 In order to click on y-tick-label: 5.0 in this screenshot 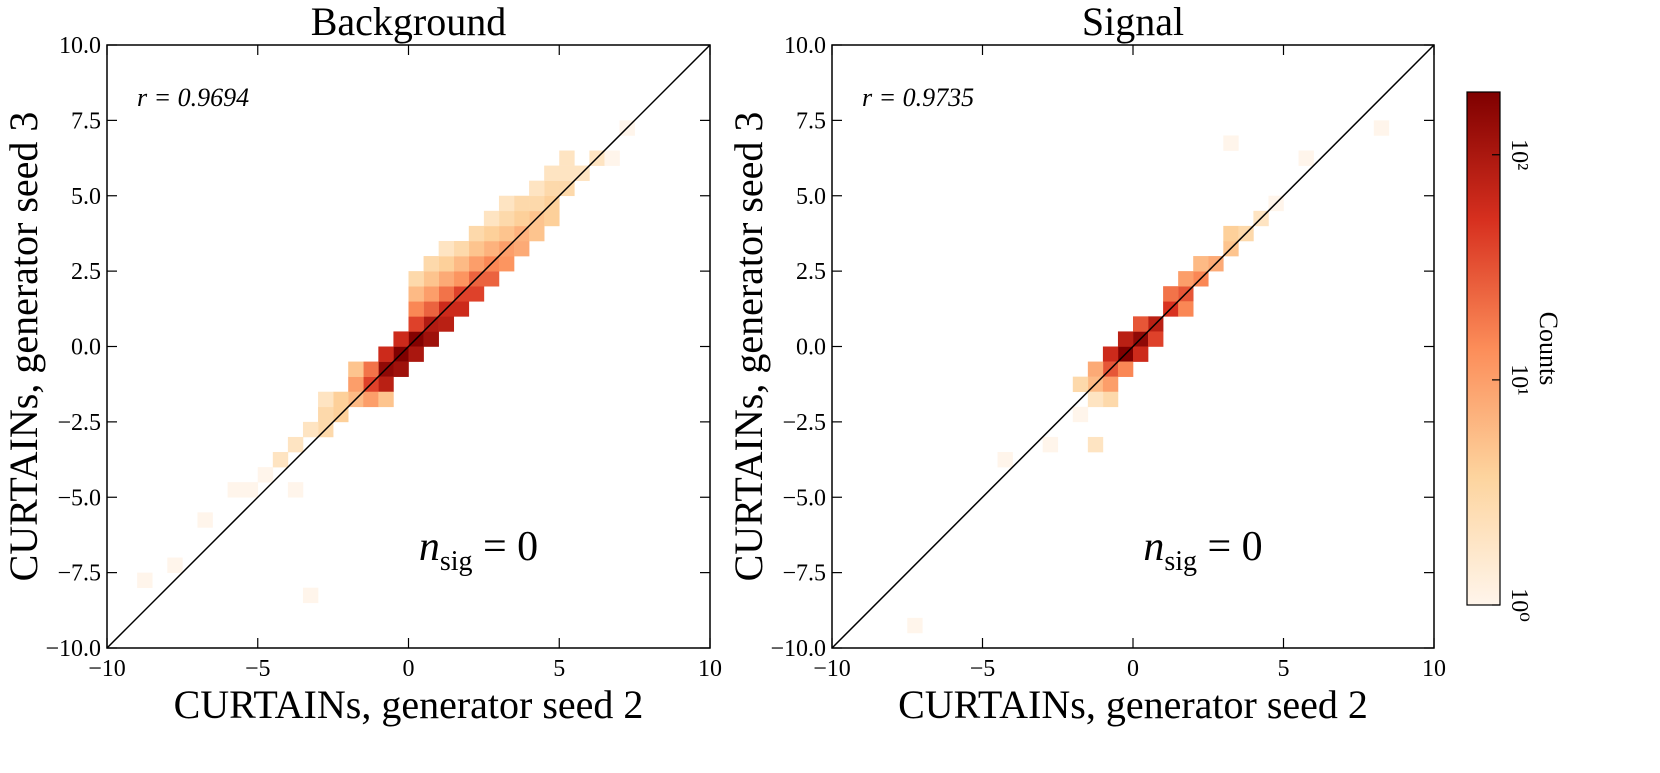, I will do `click(811, 197)`.